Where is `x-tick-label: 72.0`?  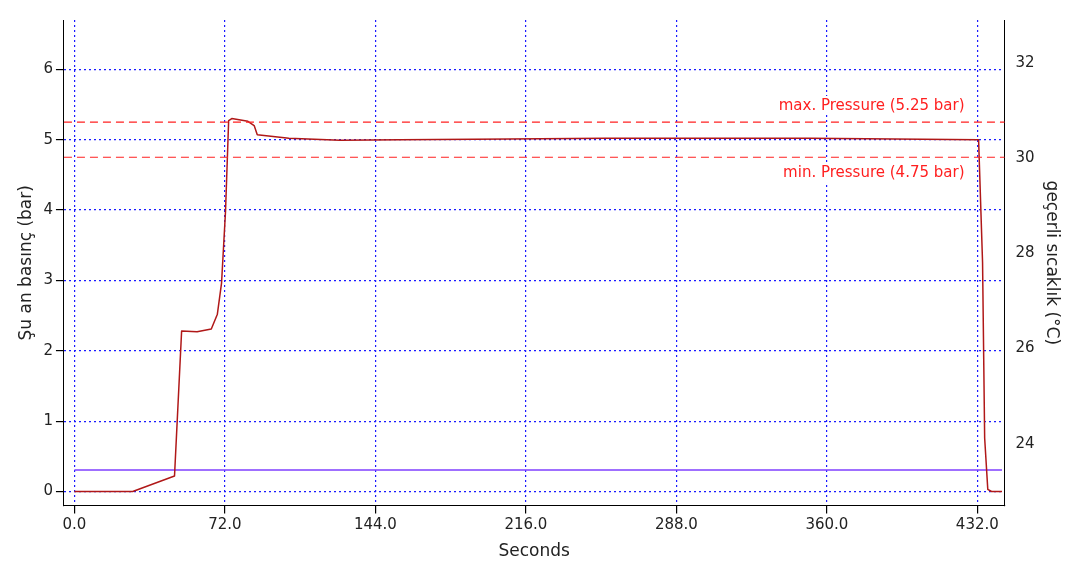 x-tick-label: 72.0 is located at coordinates (225, 524).